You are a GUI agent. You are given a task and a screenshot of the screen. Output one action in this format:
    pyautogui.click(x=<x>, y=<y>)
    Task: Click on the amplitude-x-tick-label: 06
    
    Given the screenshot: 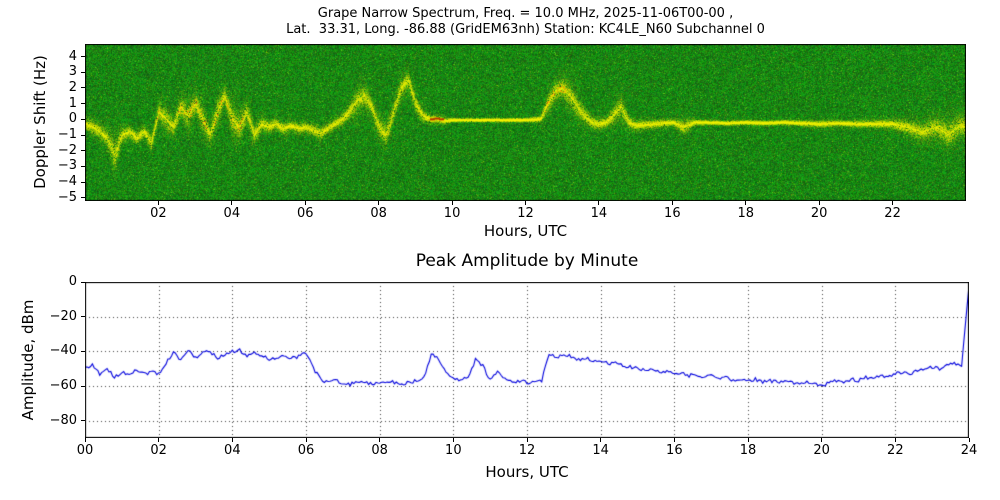 What is the action you would take?
    pyautogui.click(x=306, y=450)
    